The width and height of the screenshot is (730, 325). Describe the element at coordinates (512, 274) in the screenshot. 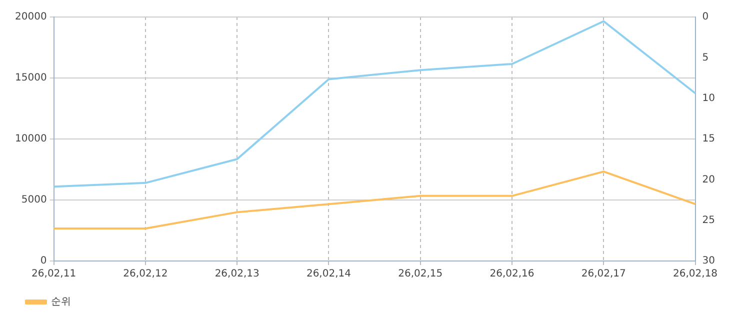

I see `x-tick-label: 26,02,16` at that location.